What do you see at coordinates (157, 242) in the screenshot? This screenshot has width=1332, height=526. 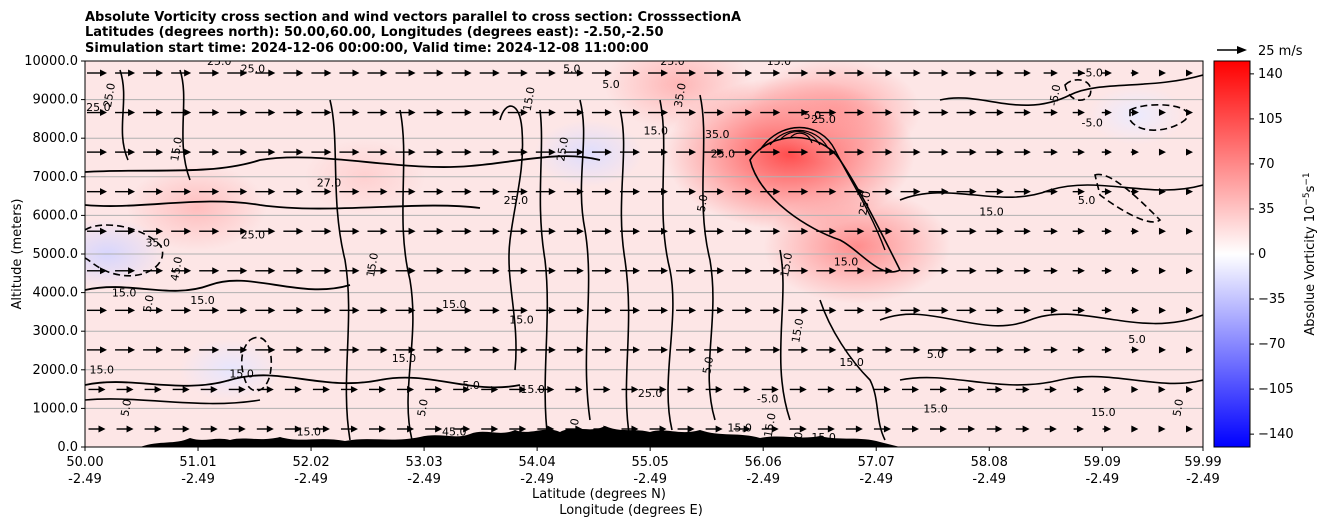 I see `contour-label: 35.0` at bounding box center [157, 242].